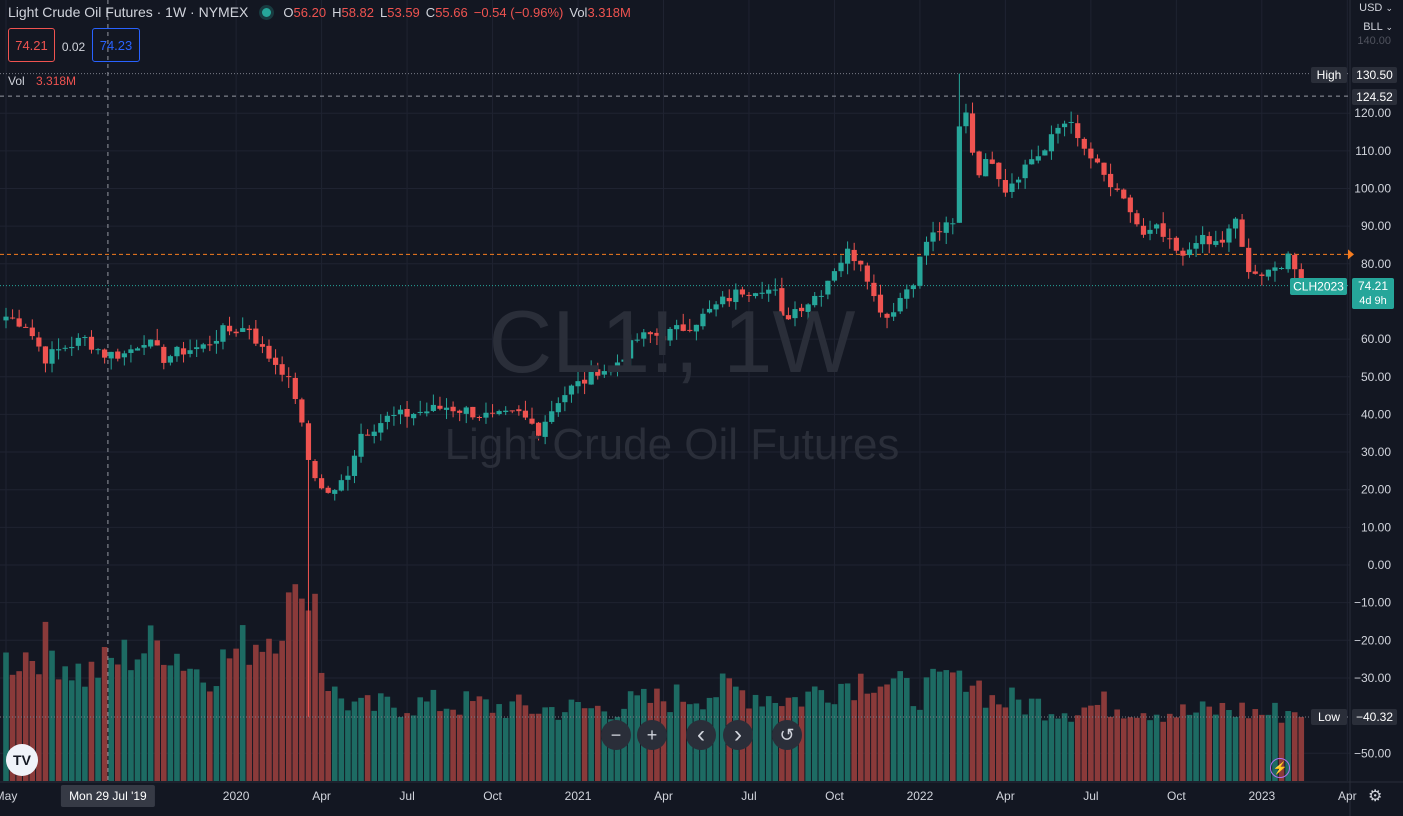  What do you see at coordinates (1376, 264) in the screenshot?
I see `y-tick-label: 80.00` at bounding box center [1376, 264].